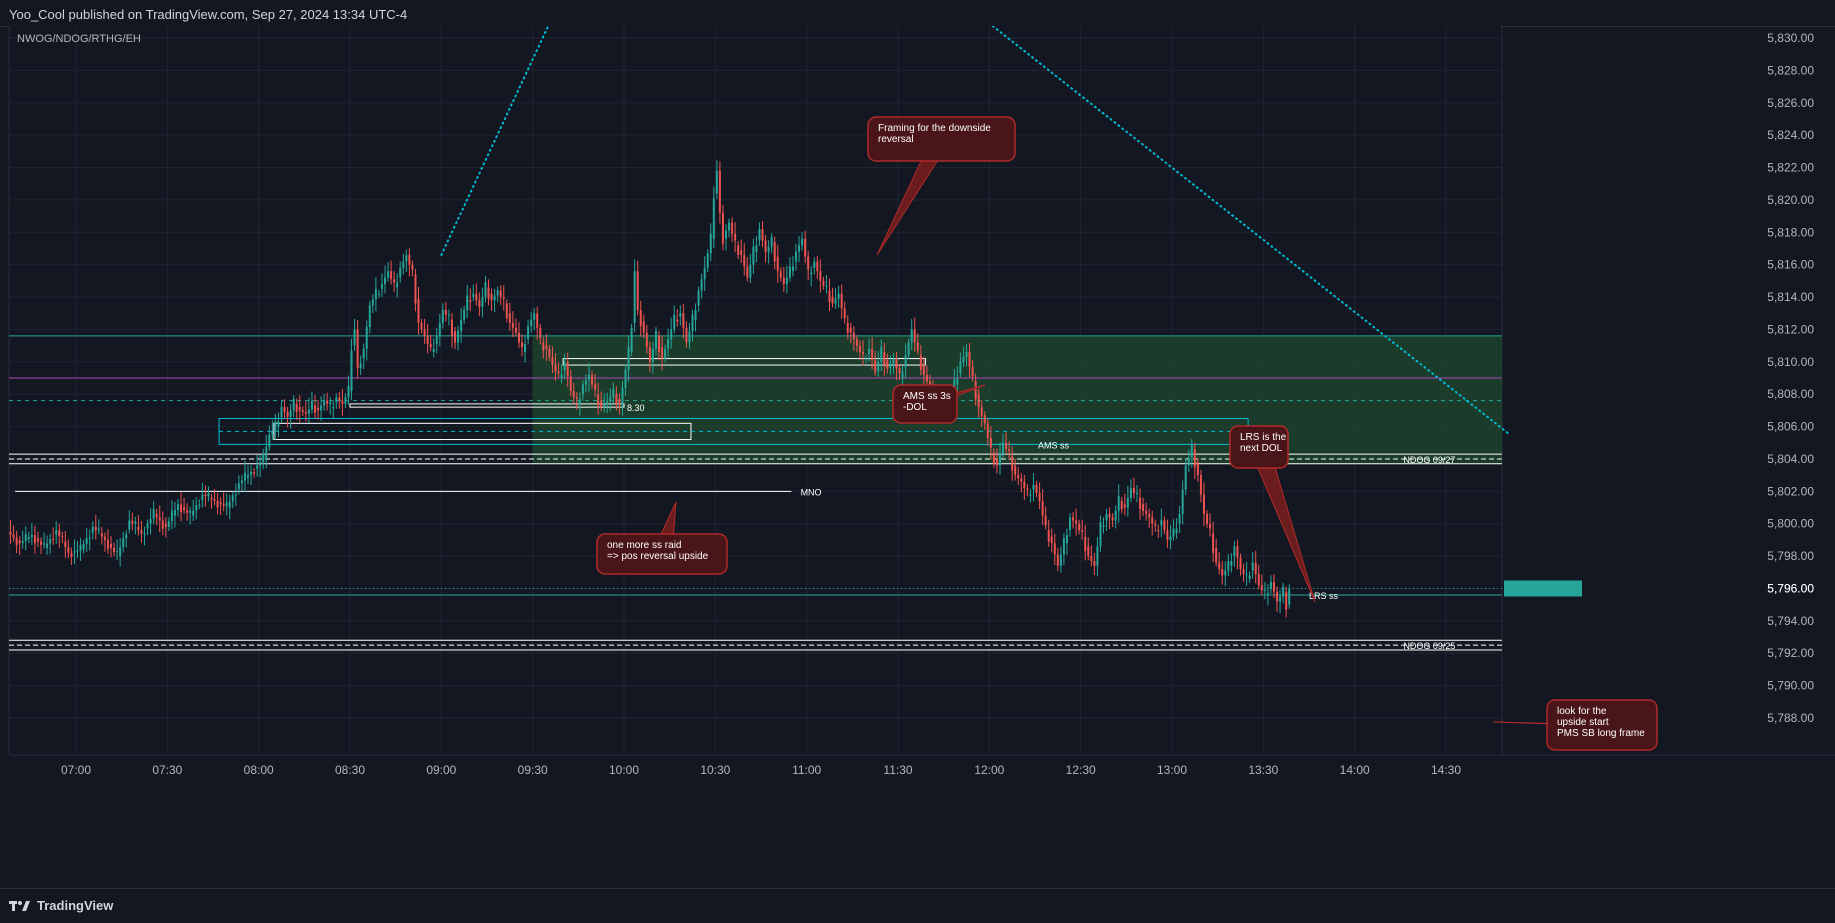 The image size is (1835, 923). What do you see at coordinates (495, 141) in the screenshot?
I see `trendline-left` at bounding box center [495, 141].